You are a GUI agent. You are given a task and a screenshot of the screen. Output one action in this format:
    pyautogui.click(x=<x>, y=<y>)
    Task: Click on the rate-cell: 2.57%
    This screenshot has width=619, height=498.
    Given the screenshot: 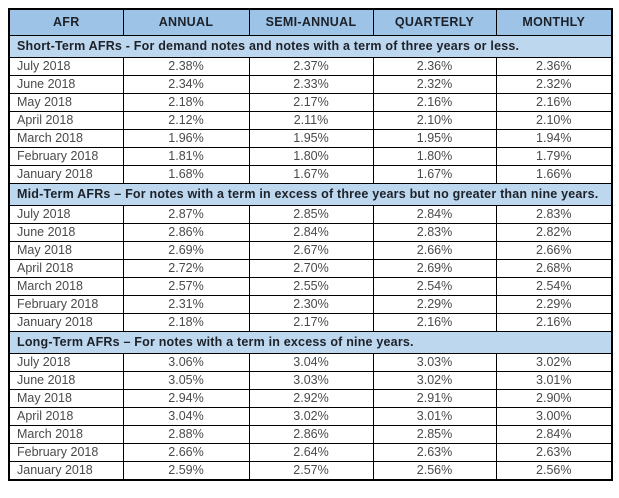 What is the action you would take?
    pyautogui.click(x=311, y=470)
    